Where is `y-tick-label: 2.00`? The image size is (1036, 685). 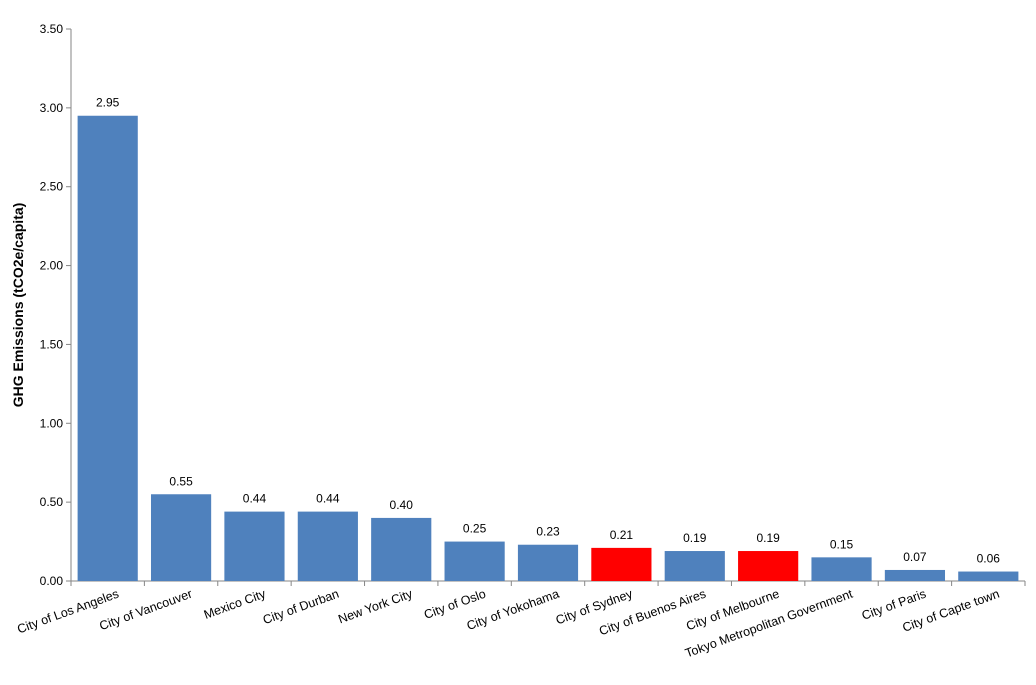 y-tick-label: 2.00 is located at coordinates (52, 266).